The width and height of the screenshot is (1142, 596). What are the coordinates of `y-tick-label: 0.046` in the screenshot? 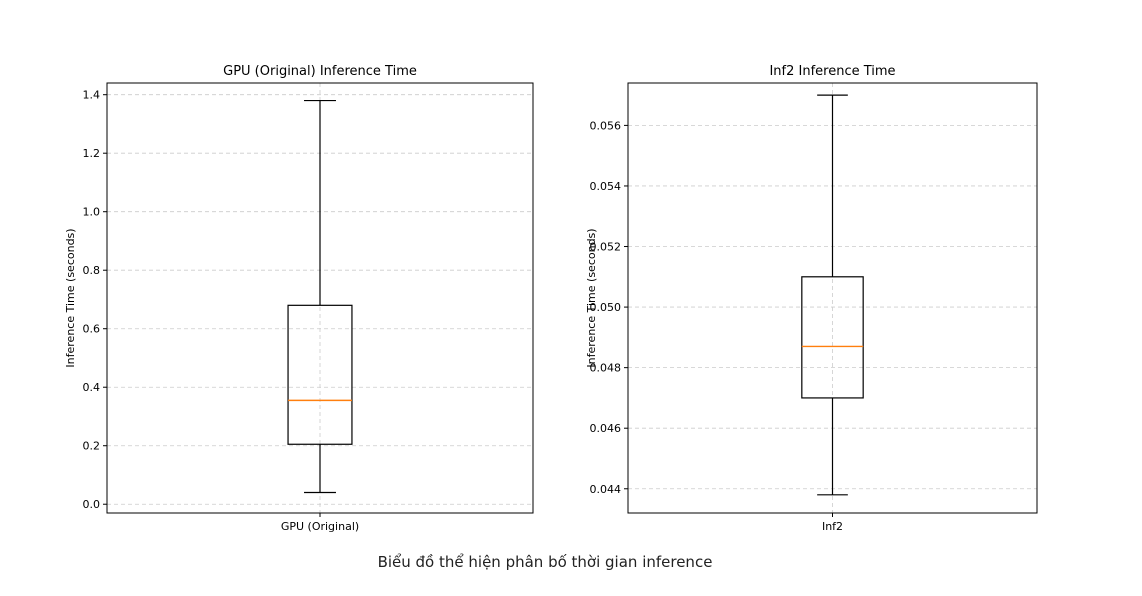 It's located at (606, 428).